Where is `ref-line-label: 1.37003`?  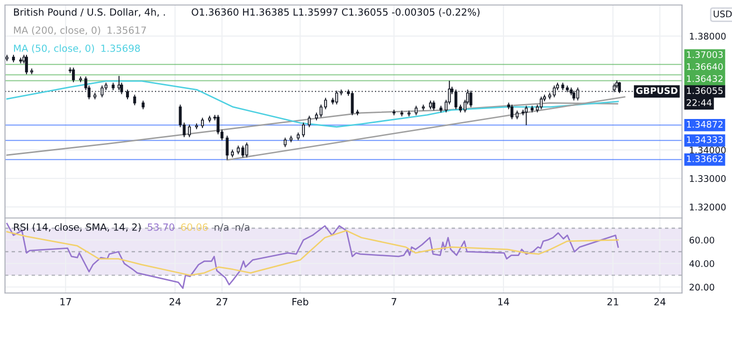
ref-line-label: 1.37003 is located at coordinates (705, 54).